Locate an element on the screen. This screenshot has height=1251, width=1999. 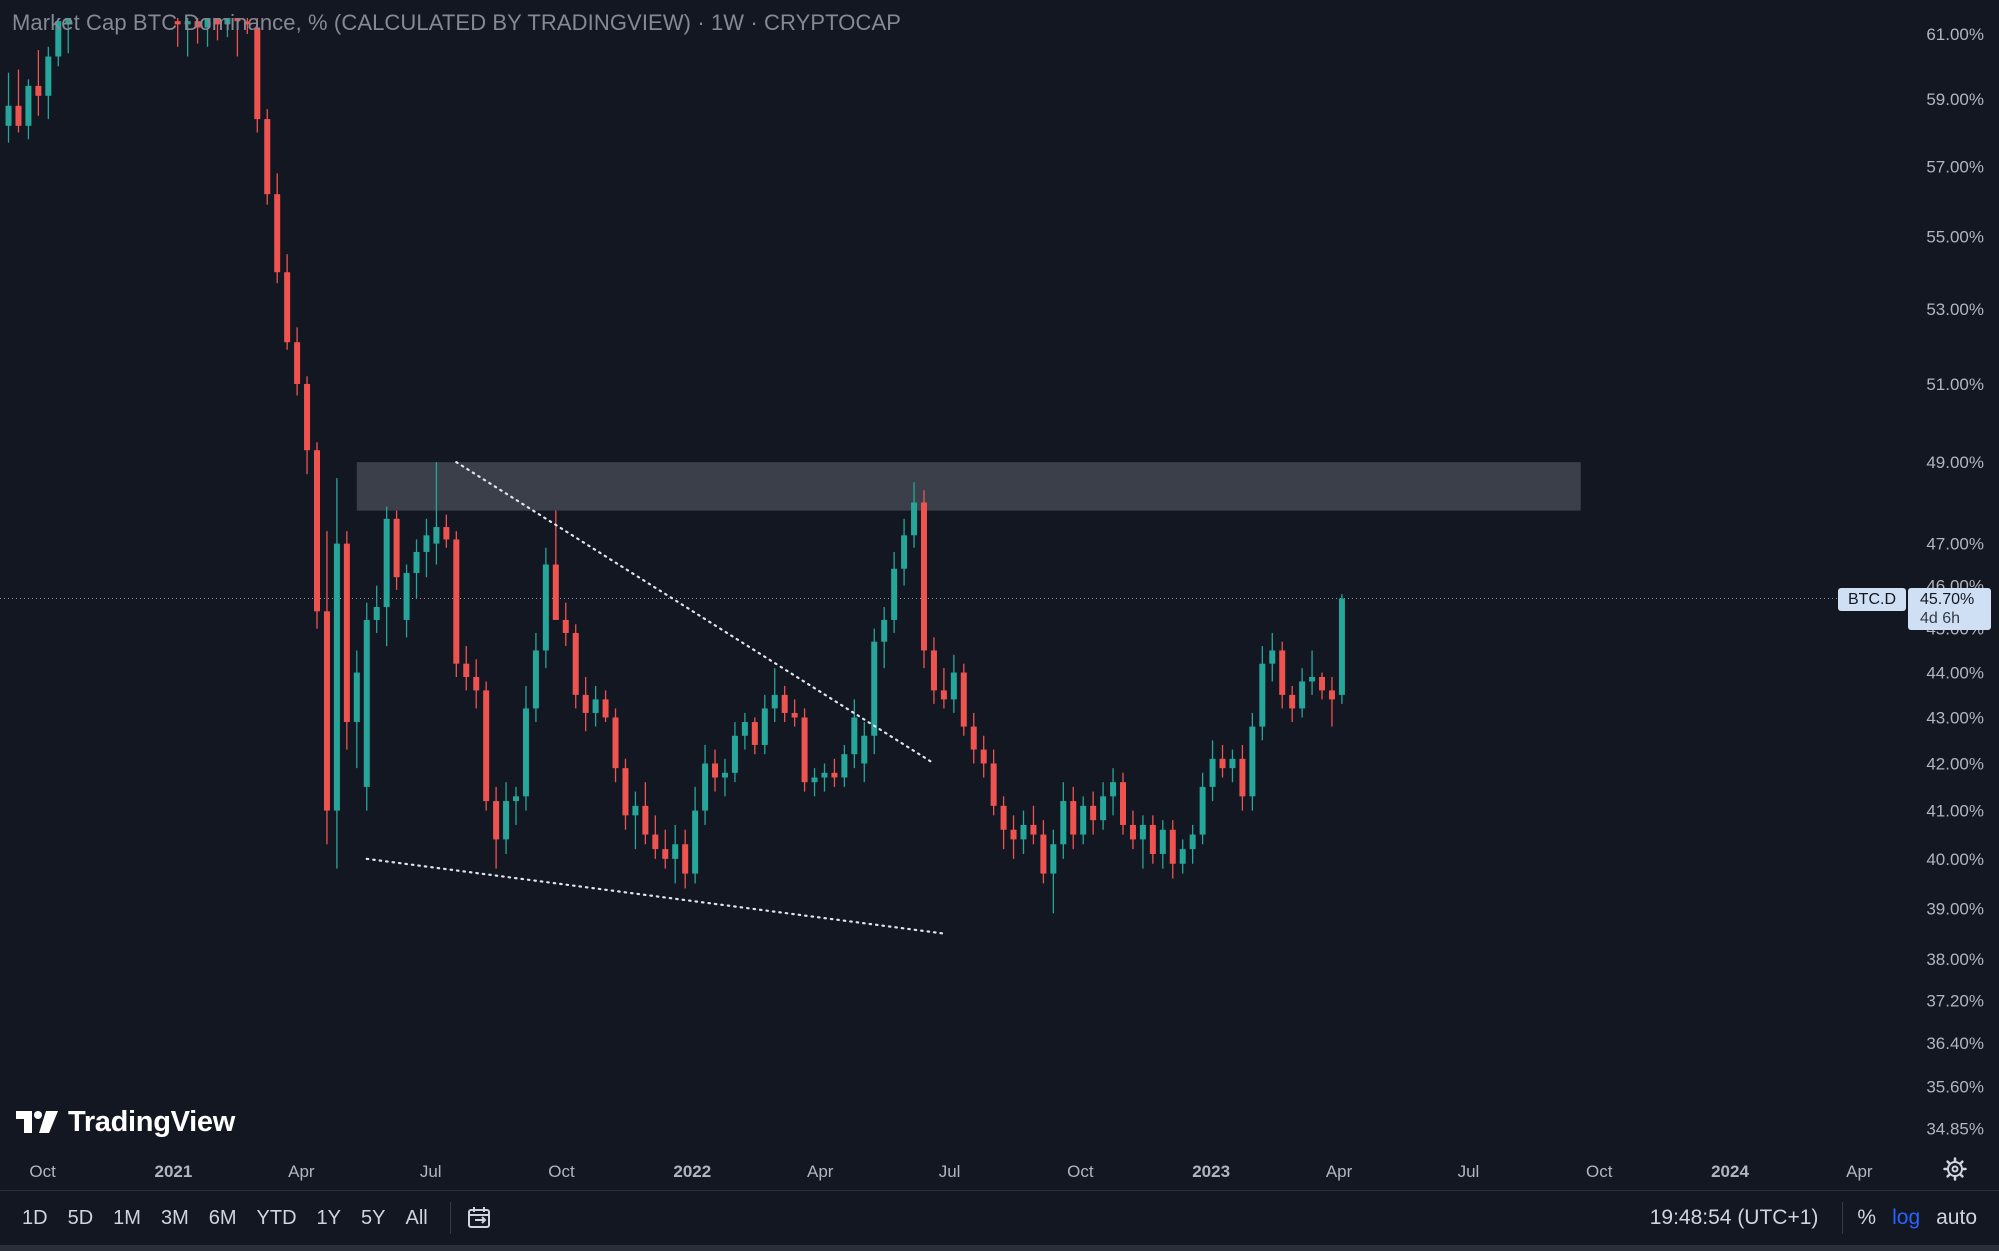
log-scale-toggle: log is located at coordinates (1906, 1217).